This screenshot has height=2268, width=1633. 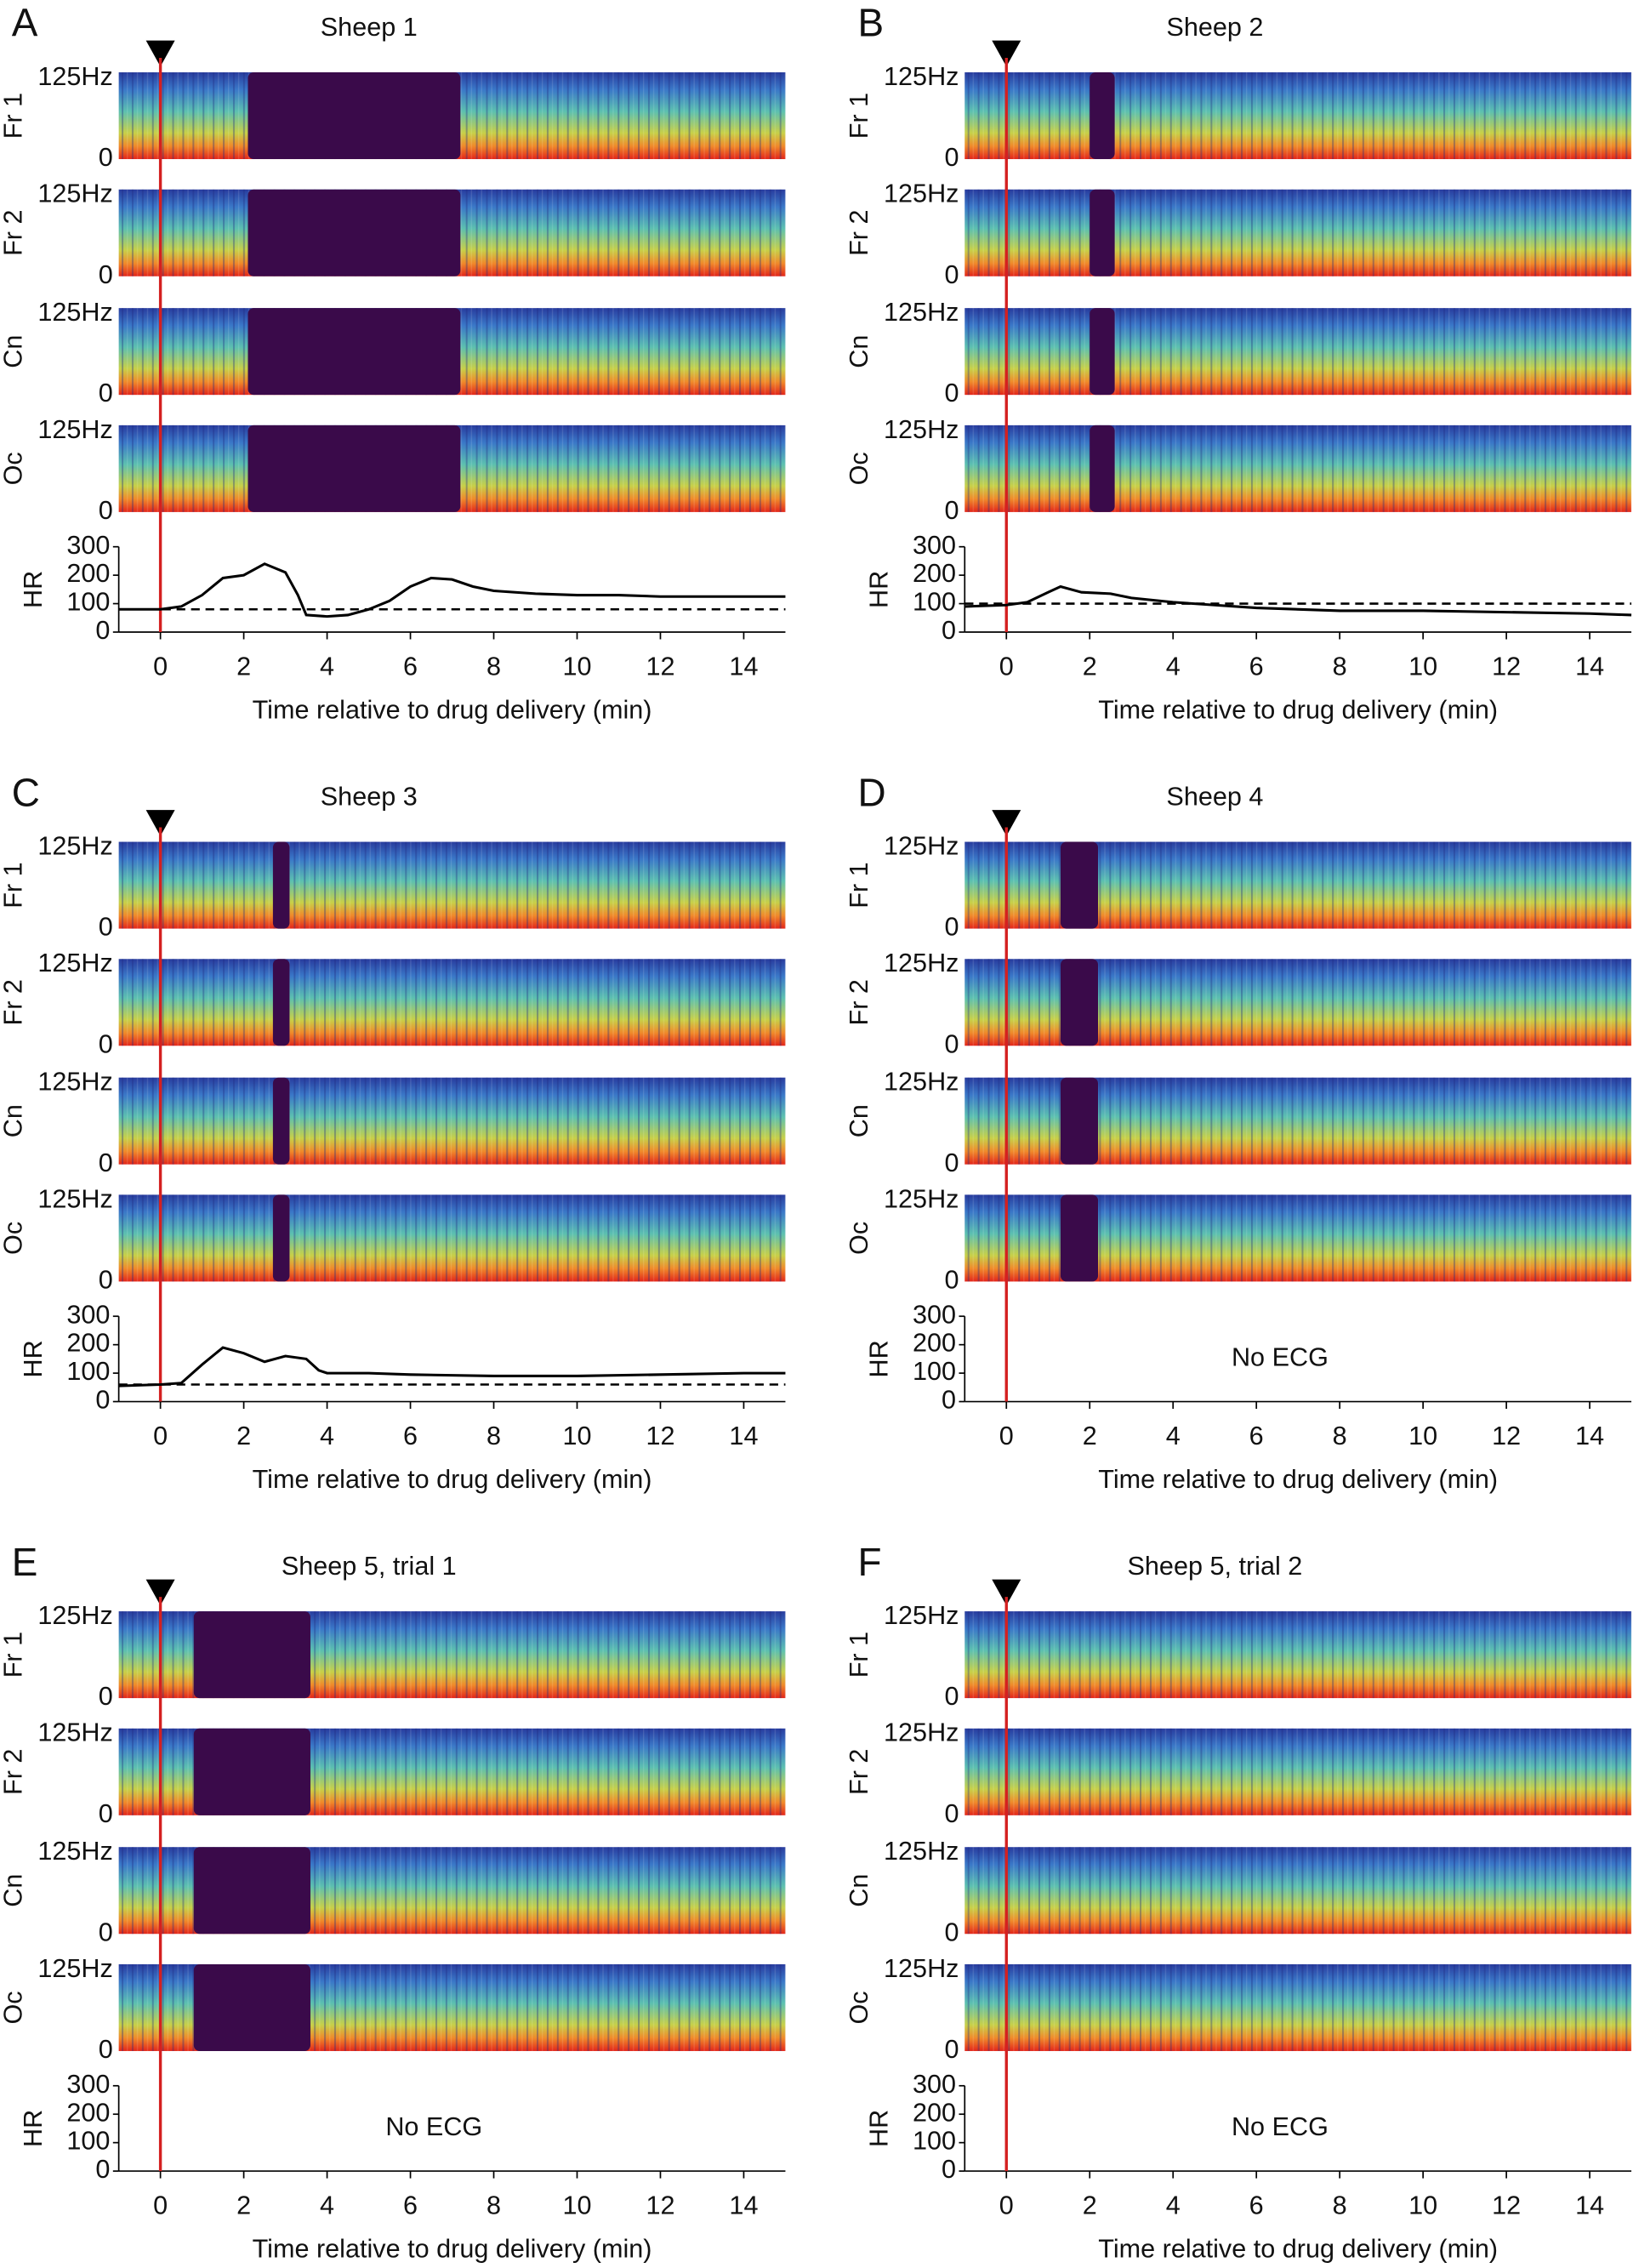 I want to click on panel-letter: F, so click(x=869, y=1562).